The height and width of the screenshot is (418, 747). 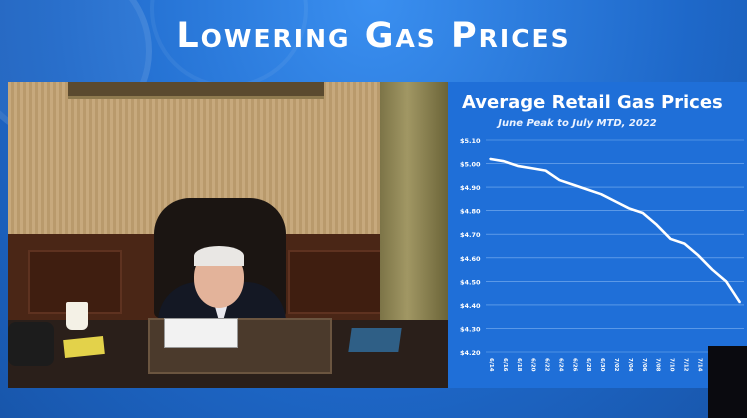 I want to click on y-tick-label: $5.00, so click(x=470, y=165).